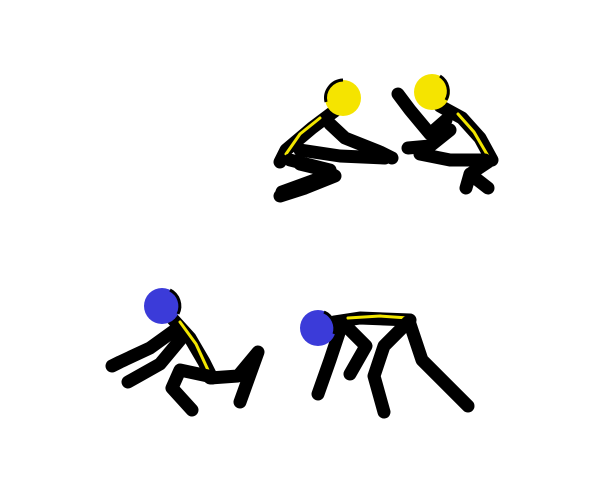  I want to click on figure-1-leg-back, so click(307, 180).